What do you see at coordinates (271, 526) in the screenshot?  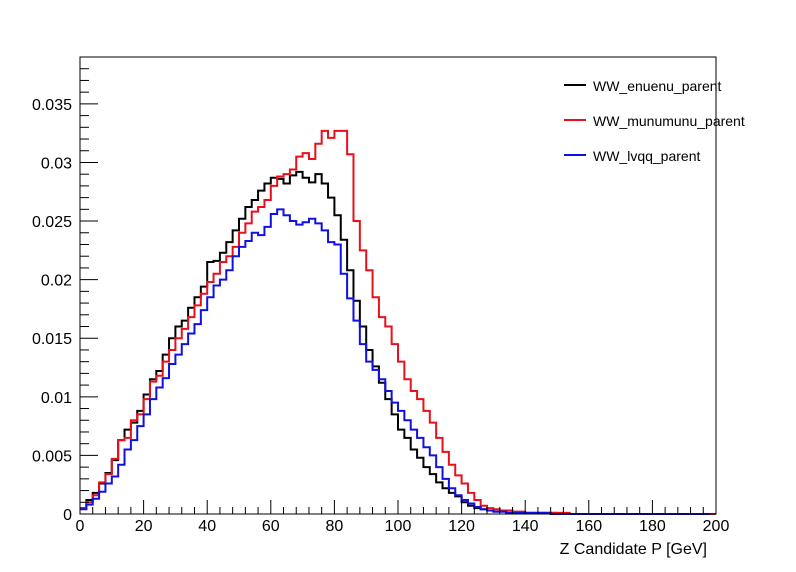 I see `x-tick-label: 60` at bounding box center [271, 526].